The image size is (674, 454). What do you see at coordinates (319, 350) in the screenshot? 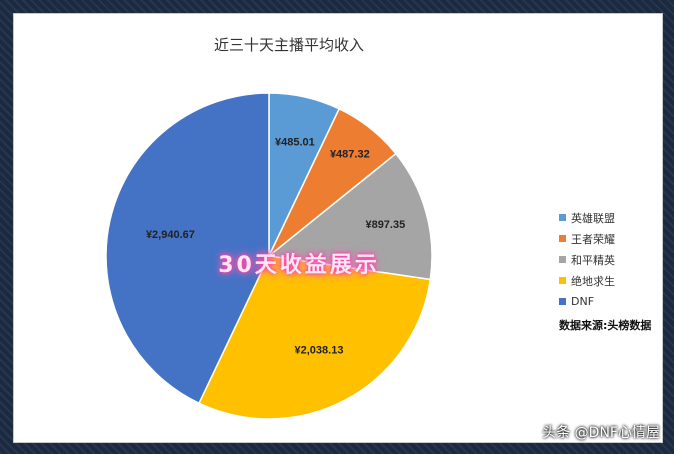
I see `slice-value-label-4: ¥2,038.13` at bounding box center [319, 350].